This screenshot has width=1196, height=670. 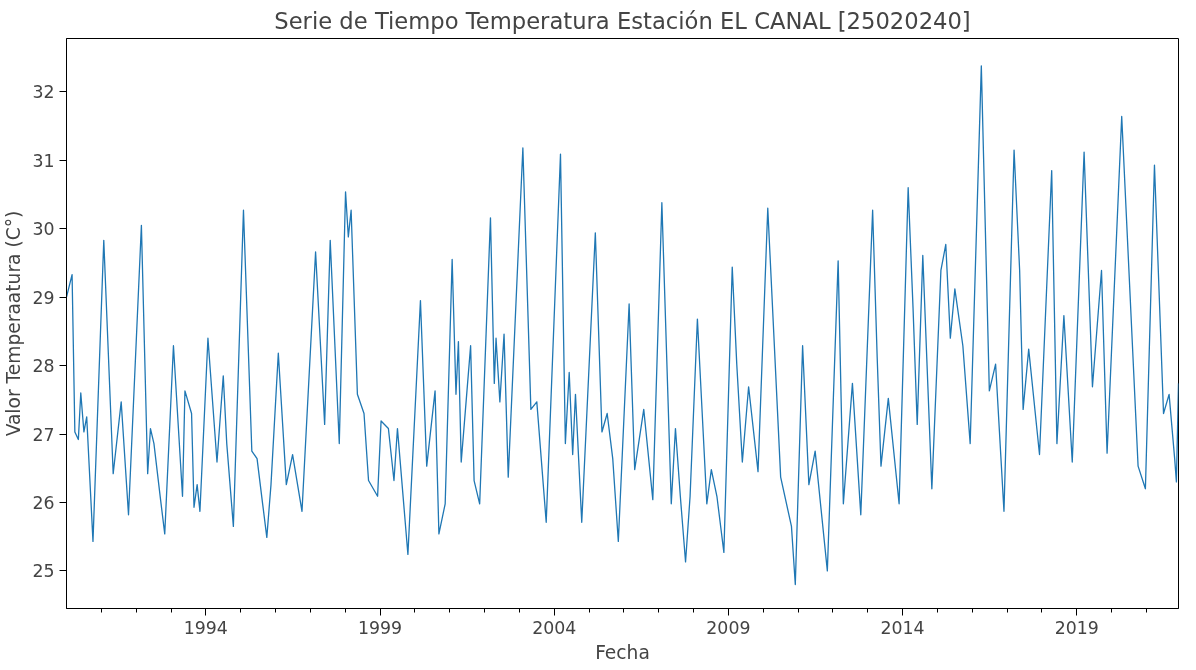 I want to click on y-tick-label: 25, so click(x=43, y=571).